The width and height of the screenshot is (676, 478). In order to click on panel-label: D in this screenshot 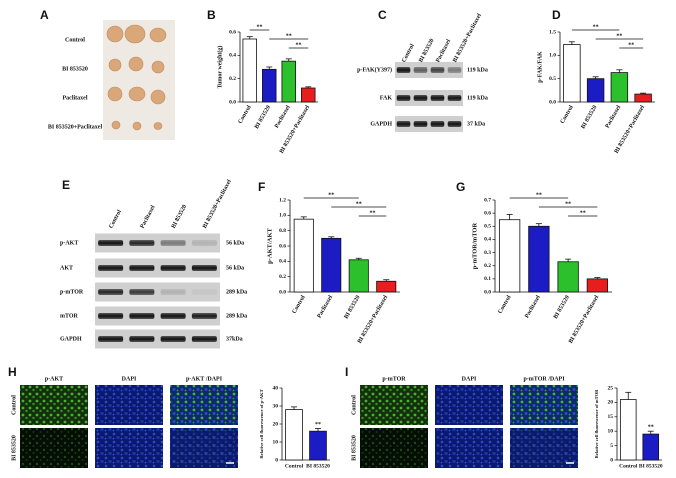, I will do `click(556, 15)`.